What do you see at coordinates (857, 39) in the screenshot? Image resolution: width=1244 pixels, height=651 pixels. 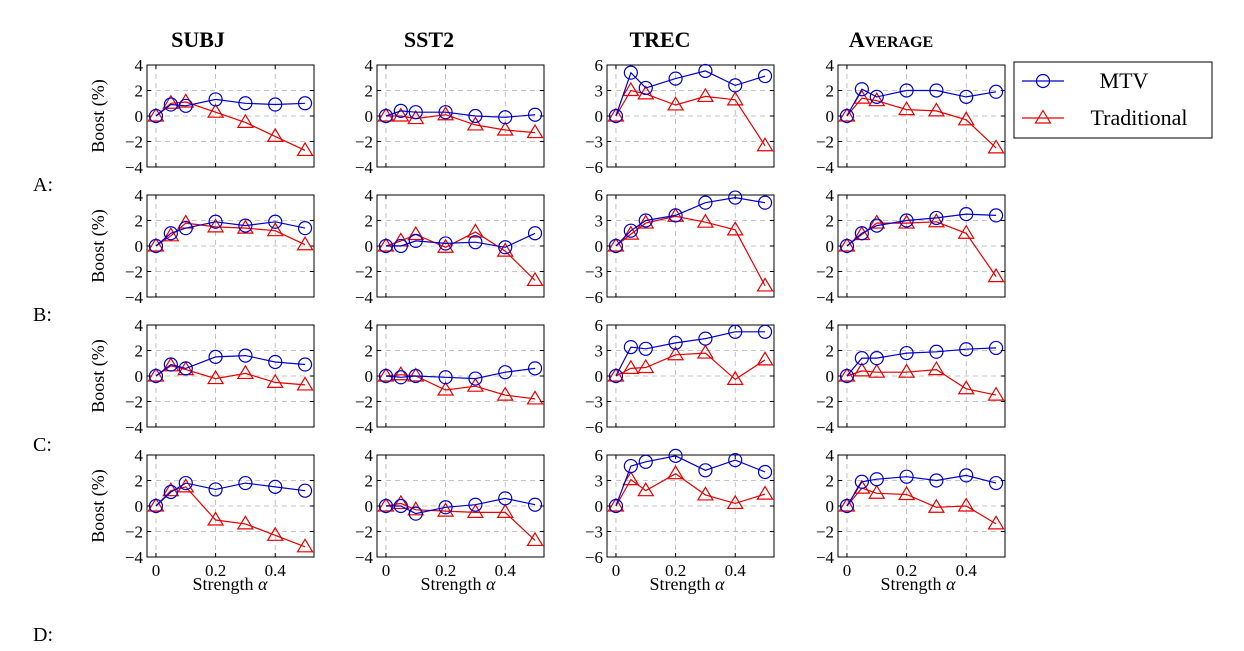 I see `column-title-average-initial: A` at bounding box center [857, 39].